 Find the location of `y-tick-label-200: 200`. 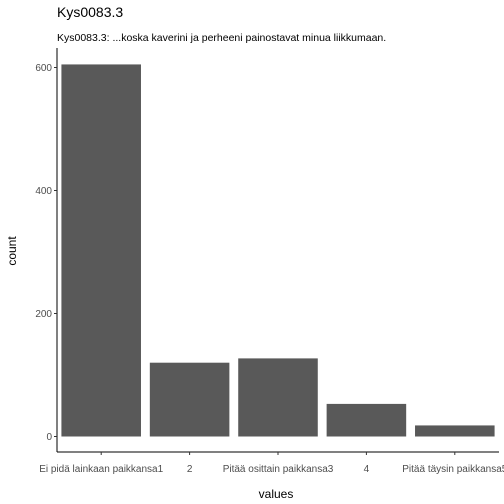

y-tick-label-200: 200 is located at coordinates (43, 314).